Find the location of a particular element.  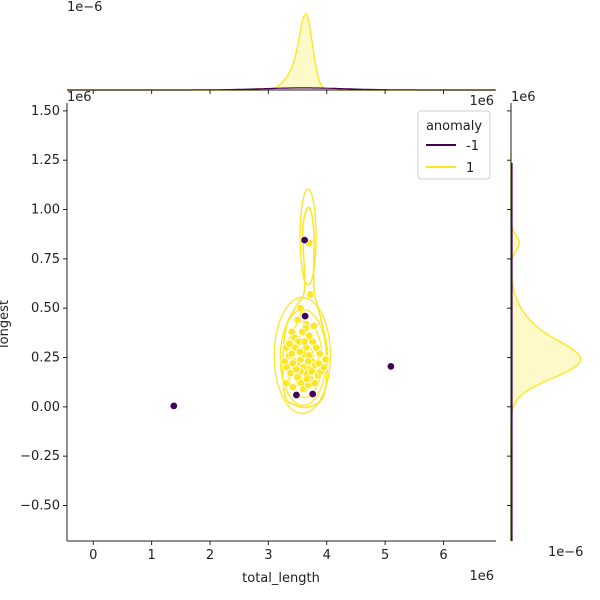

y-axis-label: longest is located at coordinates (6, 324).